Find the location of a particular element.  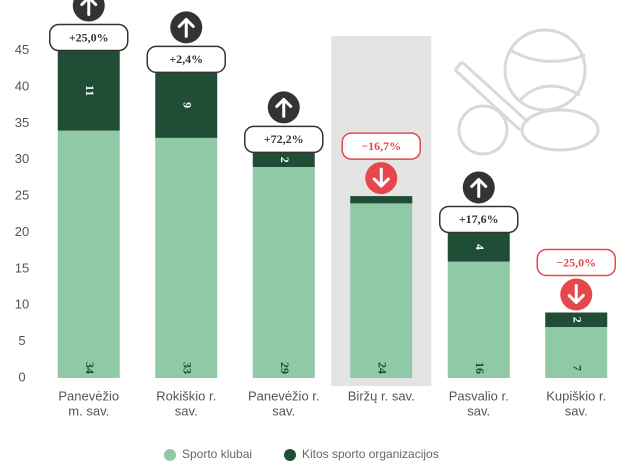

x-tick-label: Kupiškio r. is located at coordinates (576, 395).